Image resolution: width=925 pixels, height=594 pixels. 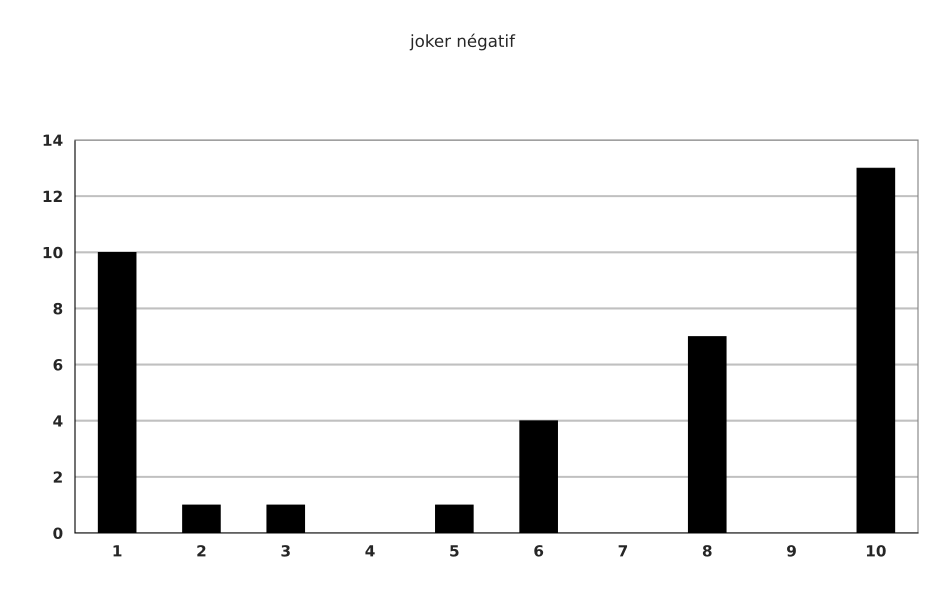 What do you see at coordinates (707, 551) in the screenshot?
I see `x-tick-label: 8` at bounding box center [707, 551].